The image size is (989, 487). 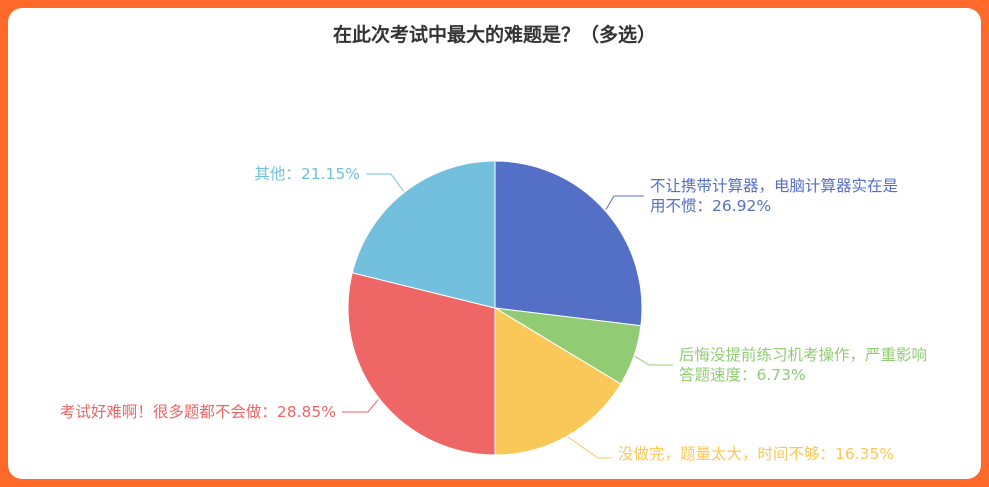 What do you see at coordinates (494, 35) in the screenshot?
I see `chart-title: 在此次考试中最大的难题是？（多选）` at bounding box center [494, 35].